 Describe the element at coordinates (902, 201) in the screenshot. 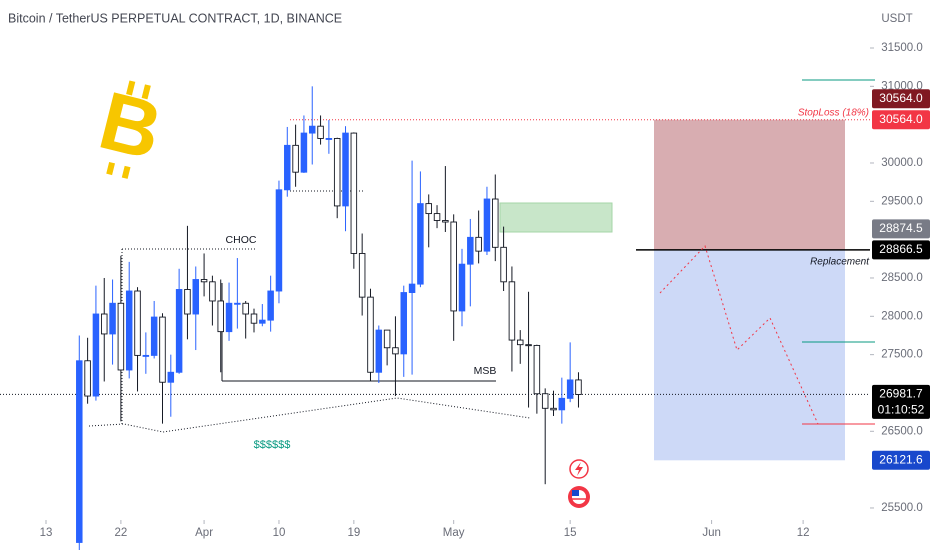

I see `y-tick-label: 29500.0` at that location.